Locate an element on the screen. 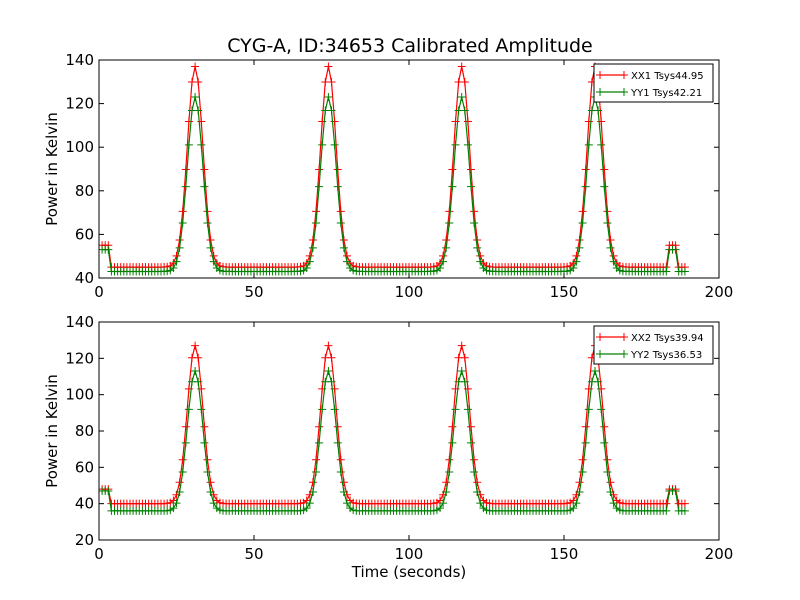  legend-label: XX1 Tsys44.95 is located at coordinates (667, 76).